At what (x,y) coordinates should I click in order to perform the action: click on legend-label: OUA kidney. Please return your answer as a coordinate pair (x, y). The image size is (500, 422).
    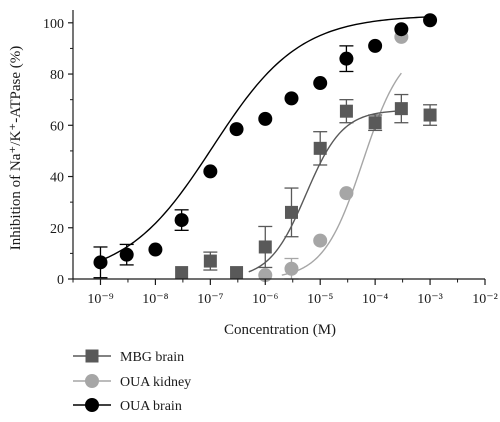
    Looking at the image, I should click on (155, 382).